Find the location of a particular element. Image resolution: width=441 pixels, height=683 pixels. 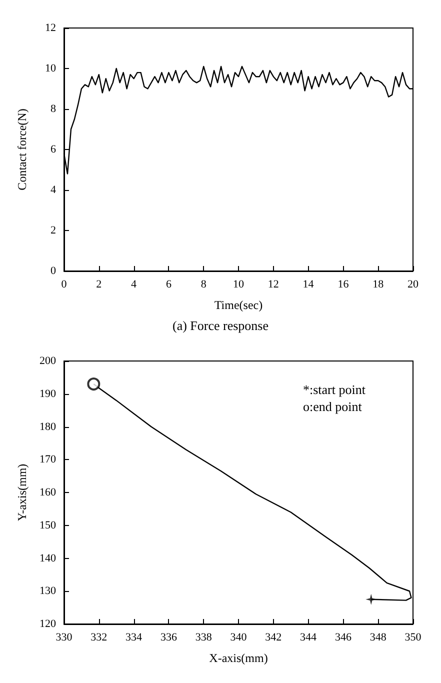

y-tick-label: 2 is located at coordinates (53, 230).